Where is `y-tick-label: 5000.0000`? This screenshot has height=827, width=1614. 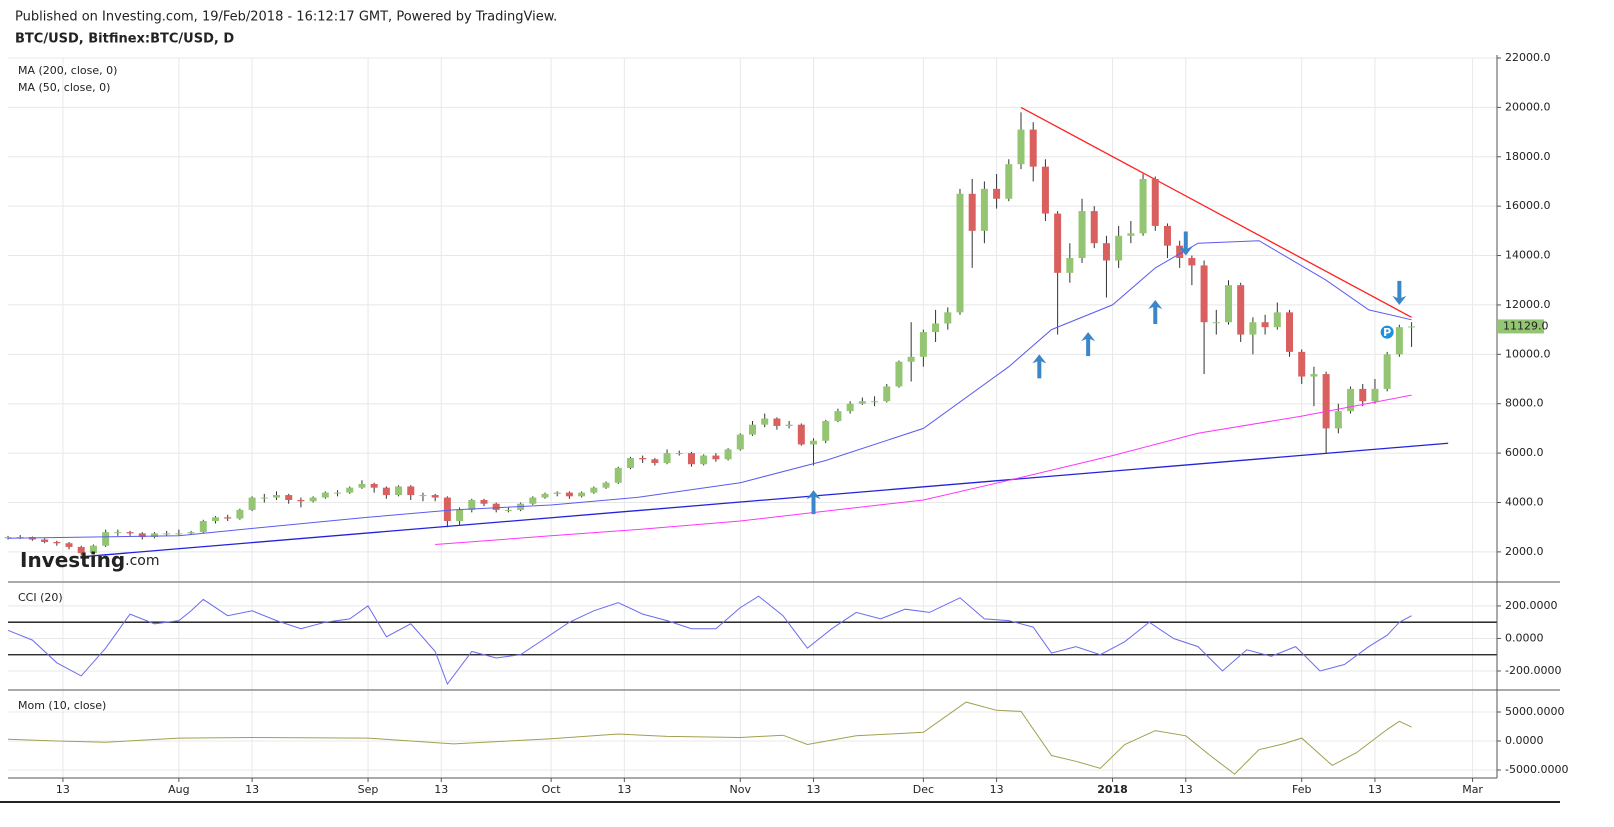 y-tick-label: 5000.0000 is located at coordinates (1535, 711).